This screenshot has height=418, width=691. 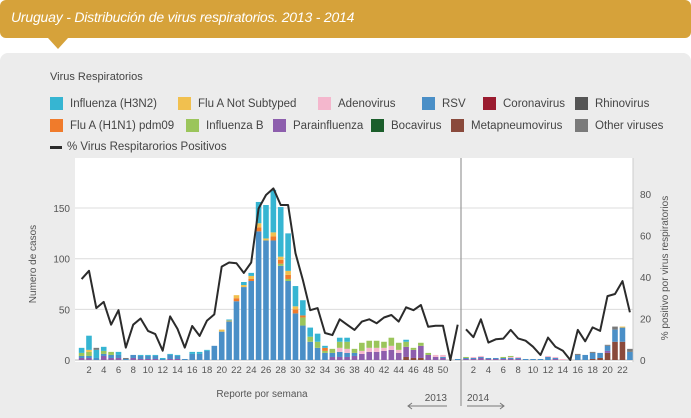 I want to click on x-tick-label: 24, so click(x=251, y=370).